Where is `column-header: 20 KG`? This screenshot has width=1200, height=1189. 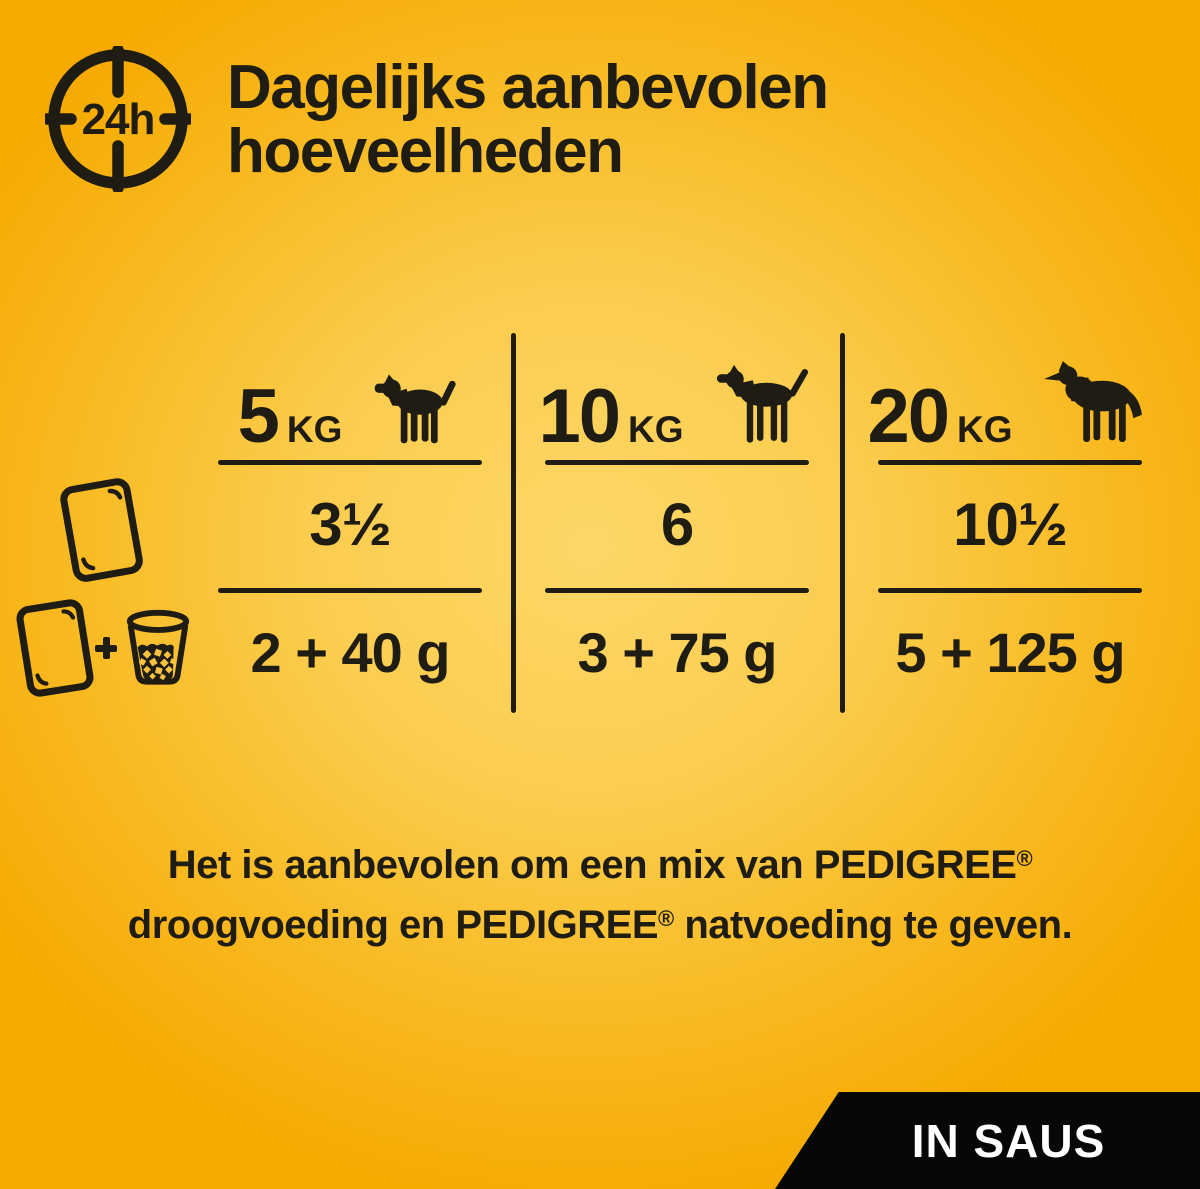 column-header: 20 KG is located at coordinates (1010, 398).